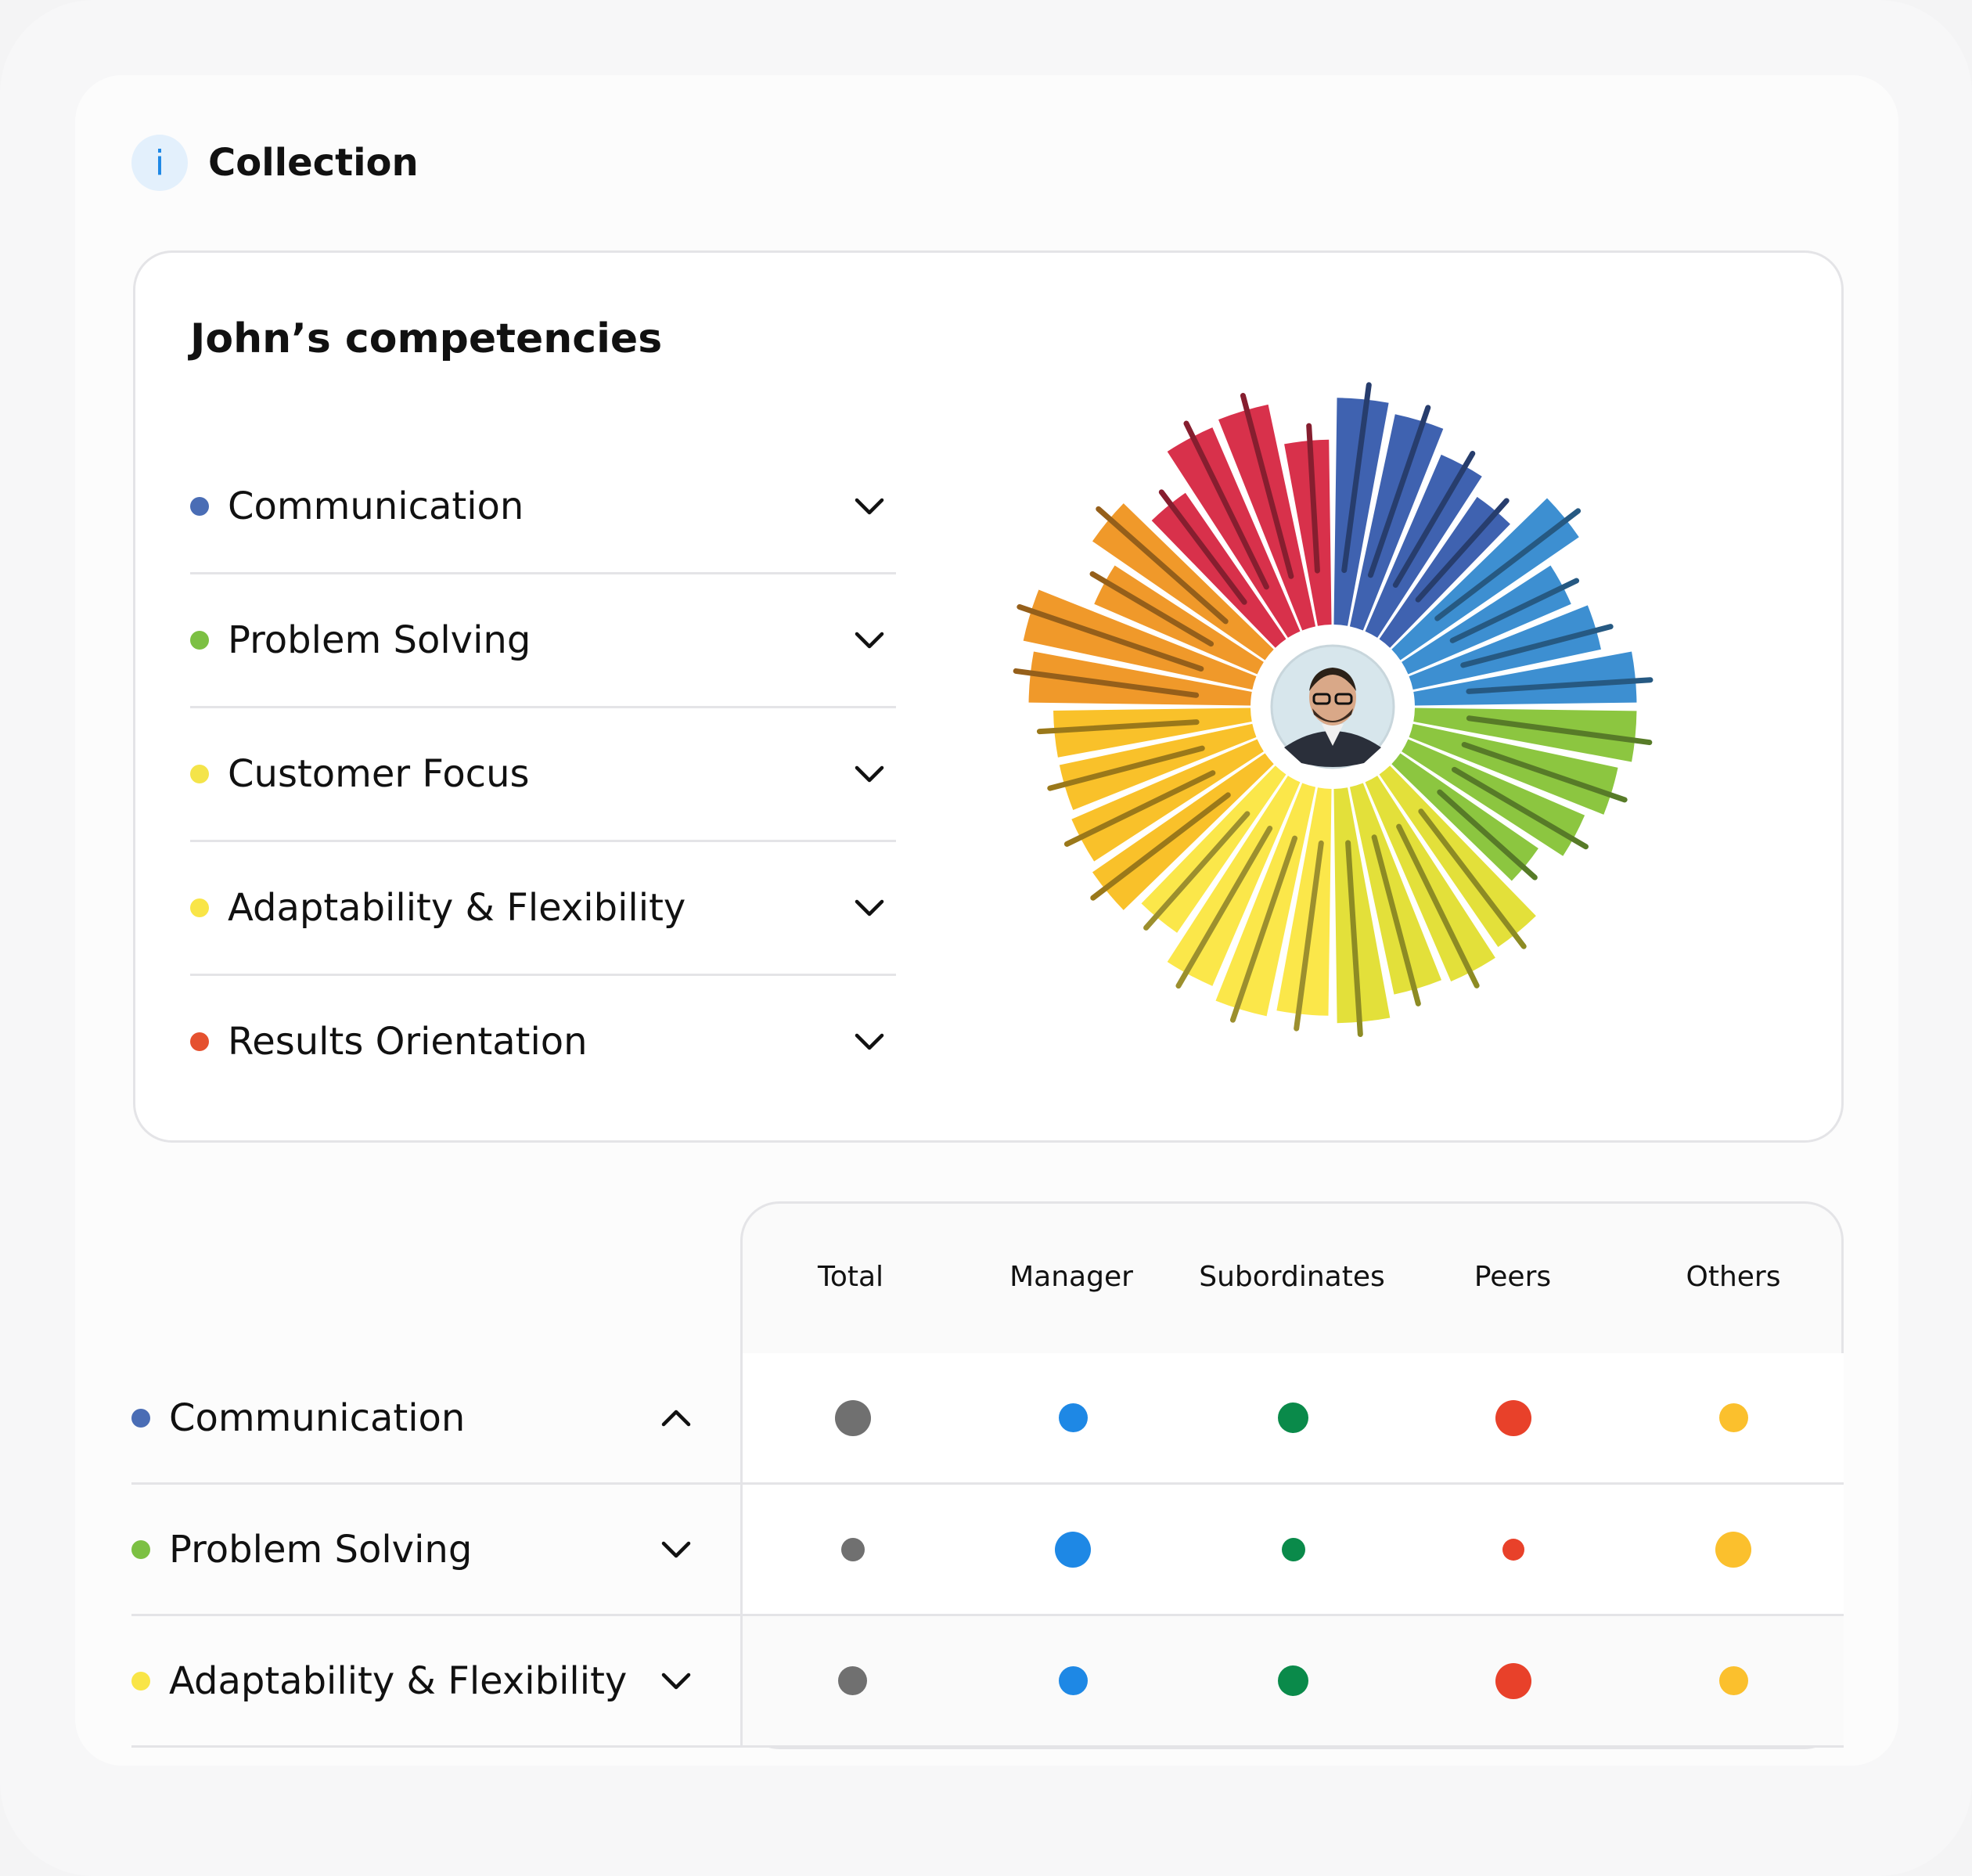  Describe the element at coordinates (543, 641) in the screenshot. I see `competency-item: Problem Solving` at that location.